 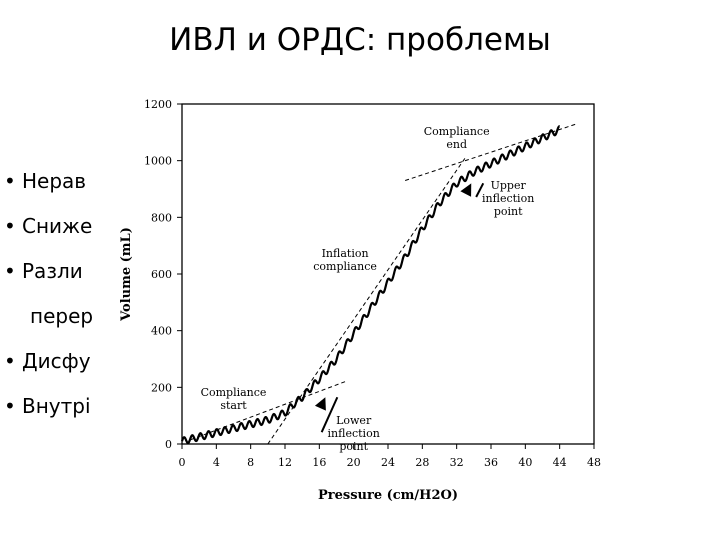 I want to click on bullet-item: • Разли, so click(x=52, y=278).